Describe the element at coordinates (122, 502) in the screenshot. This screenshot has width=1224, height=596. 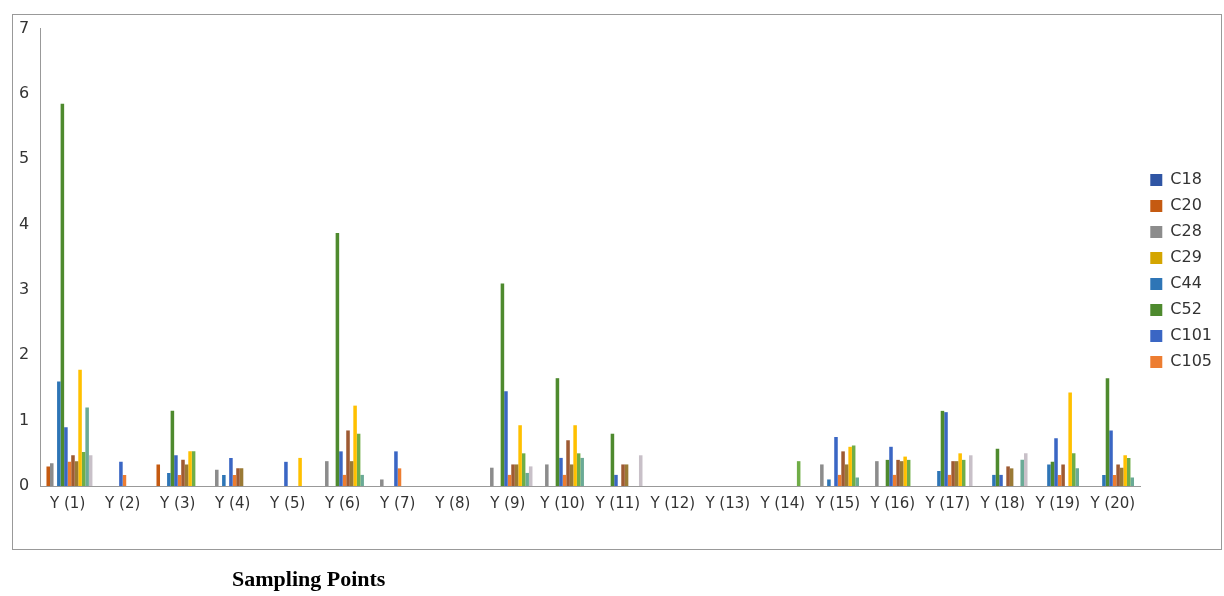
I see `x-tick-label: Y (2)` at that location.